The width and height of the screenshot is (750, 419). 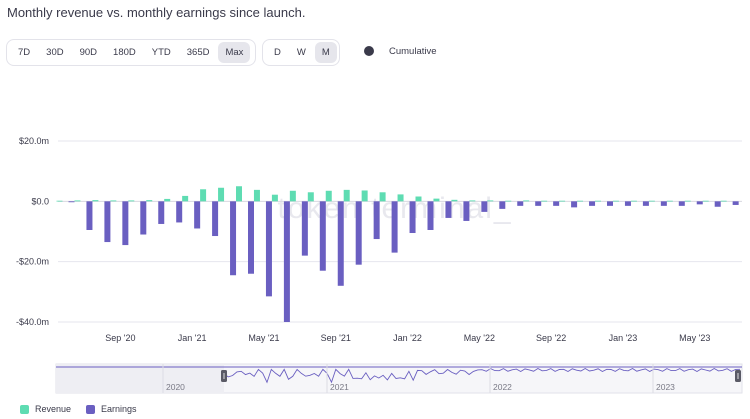 I want to click on interval-button-w: W, so click(x=301, y=52).